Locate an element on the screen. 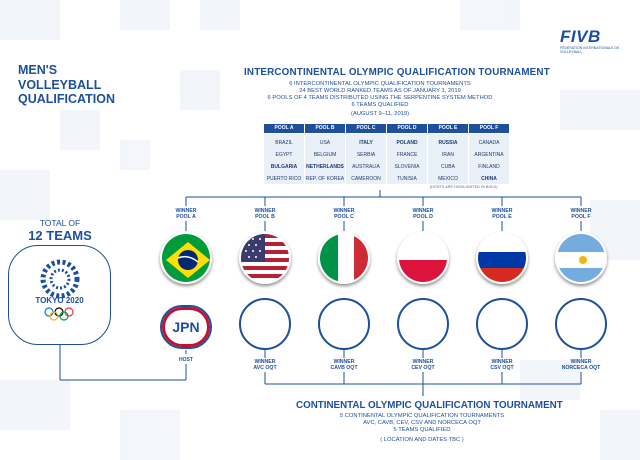 This screenshot has height=460, width=640. winner-pool-e-label: WINNER POOL E is located at coordinates (502, 214).